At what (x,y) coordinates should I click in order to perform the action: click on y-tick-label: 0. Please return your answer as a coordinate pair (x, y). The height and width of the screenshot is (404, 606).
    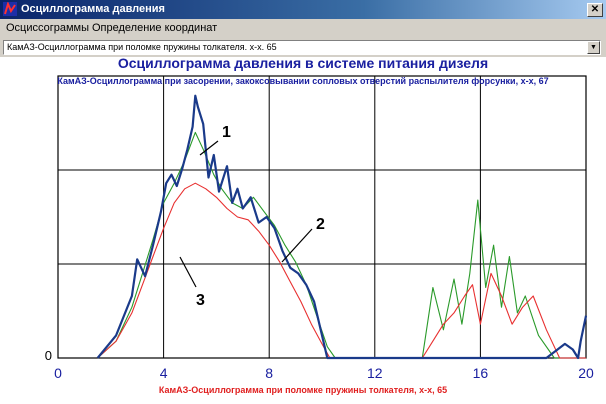
    Looking at the image, I should click on (48, 355).